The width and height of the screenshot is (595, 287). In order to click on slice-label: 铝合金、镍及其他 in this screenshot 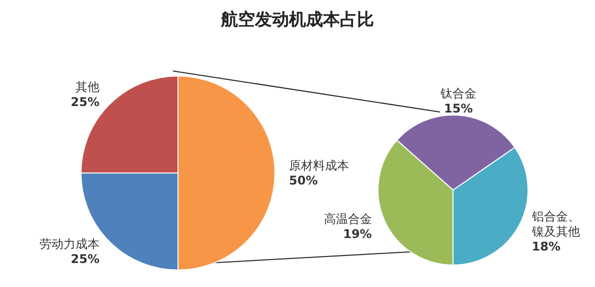, I will do `click(555, 223)`.